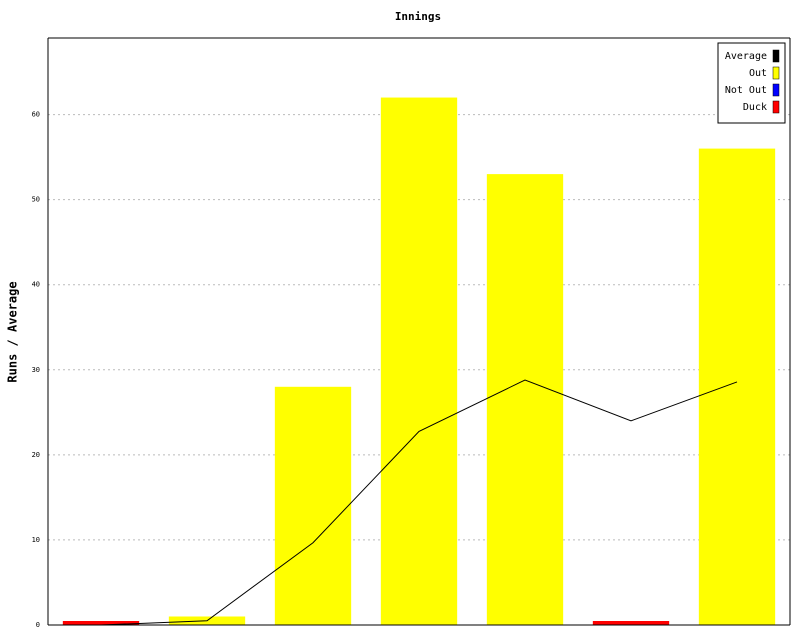  What do you see at coordinates (13, 331) in the screenshot?
I see `y-axis-label: Runs / Average` at bounding box center [13, 331].